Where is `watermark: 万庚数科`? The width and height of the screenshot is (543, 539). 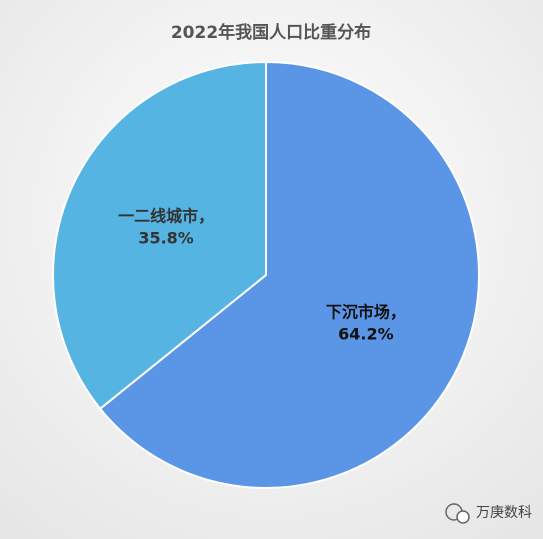
watermark: 万庚数科 is located at coordinates (504, 513).